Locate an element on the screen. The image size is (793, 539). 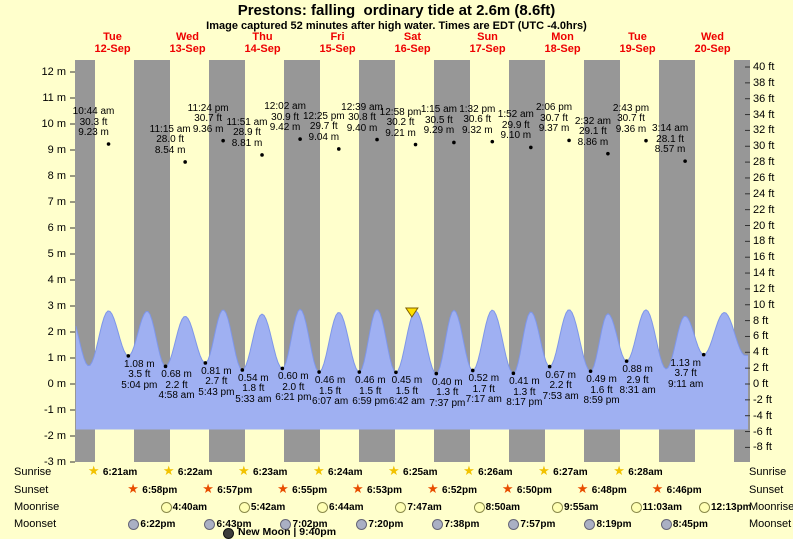
low-tide-label: 0.45 m 1.5 ft 6:42 am is located at coordinates (407, 392).